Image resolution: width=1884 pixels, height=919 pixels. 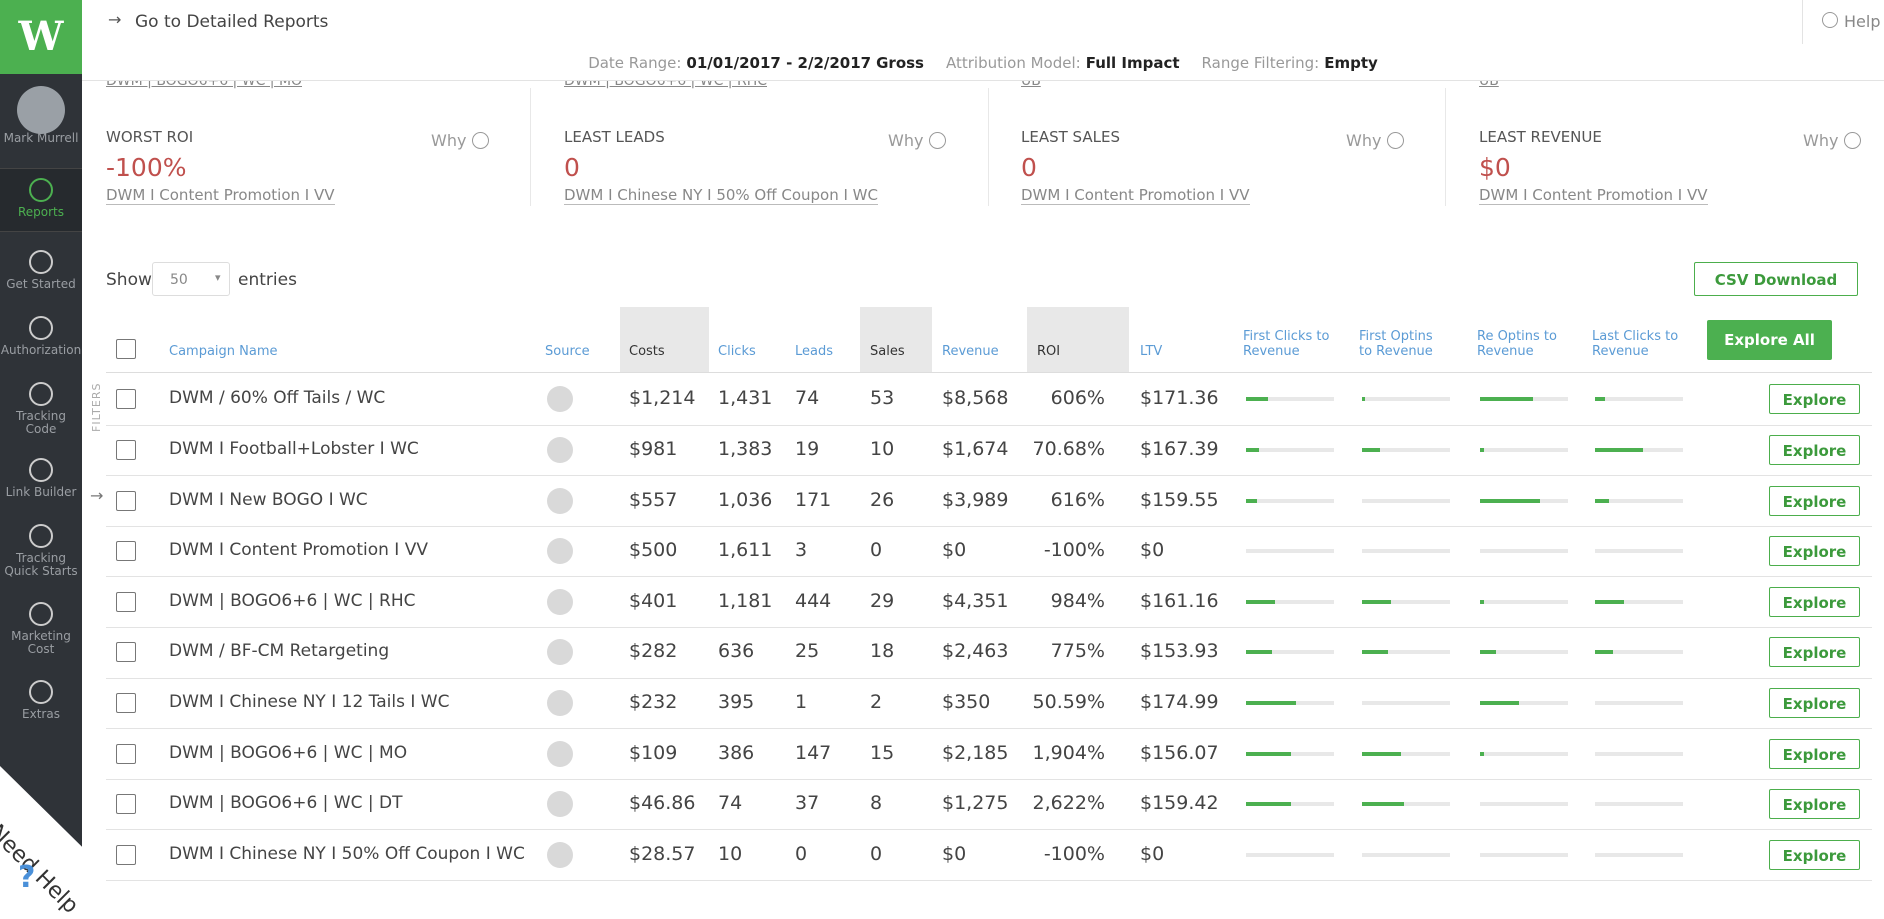 I want to click on detailed-reports-link: Go to Detailed Reports, so click(x=232, y=22).